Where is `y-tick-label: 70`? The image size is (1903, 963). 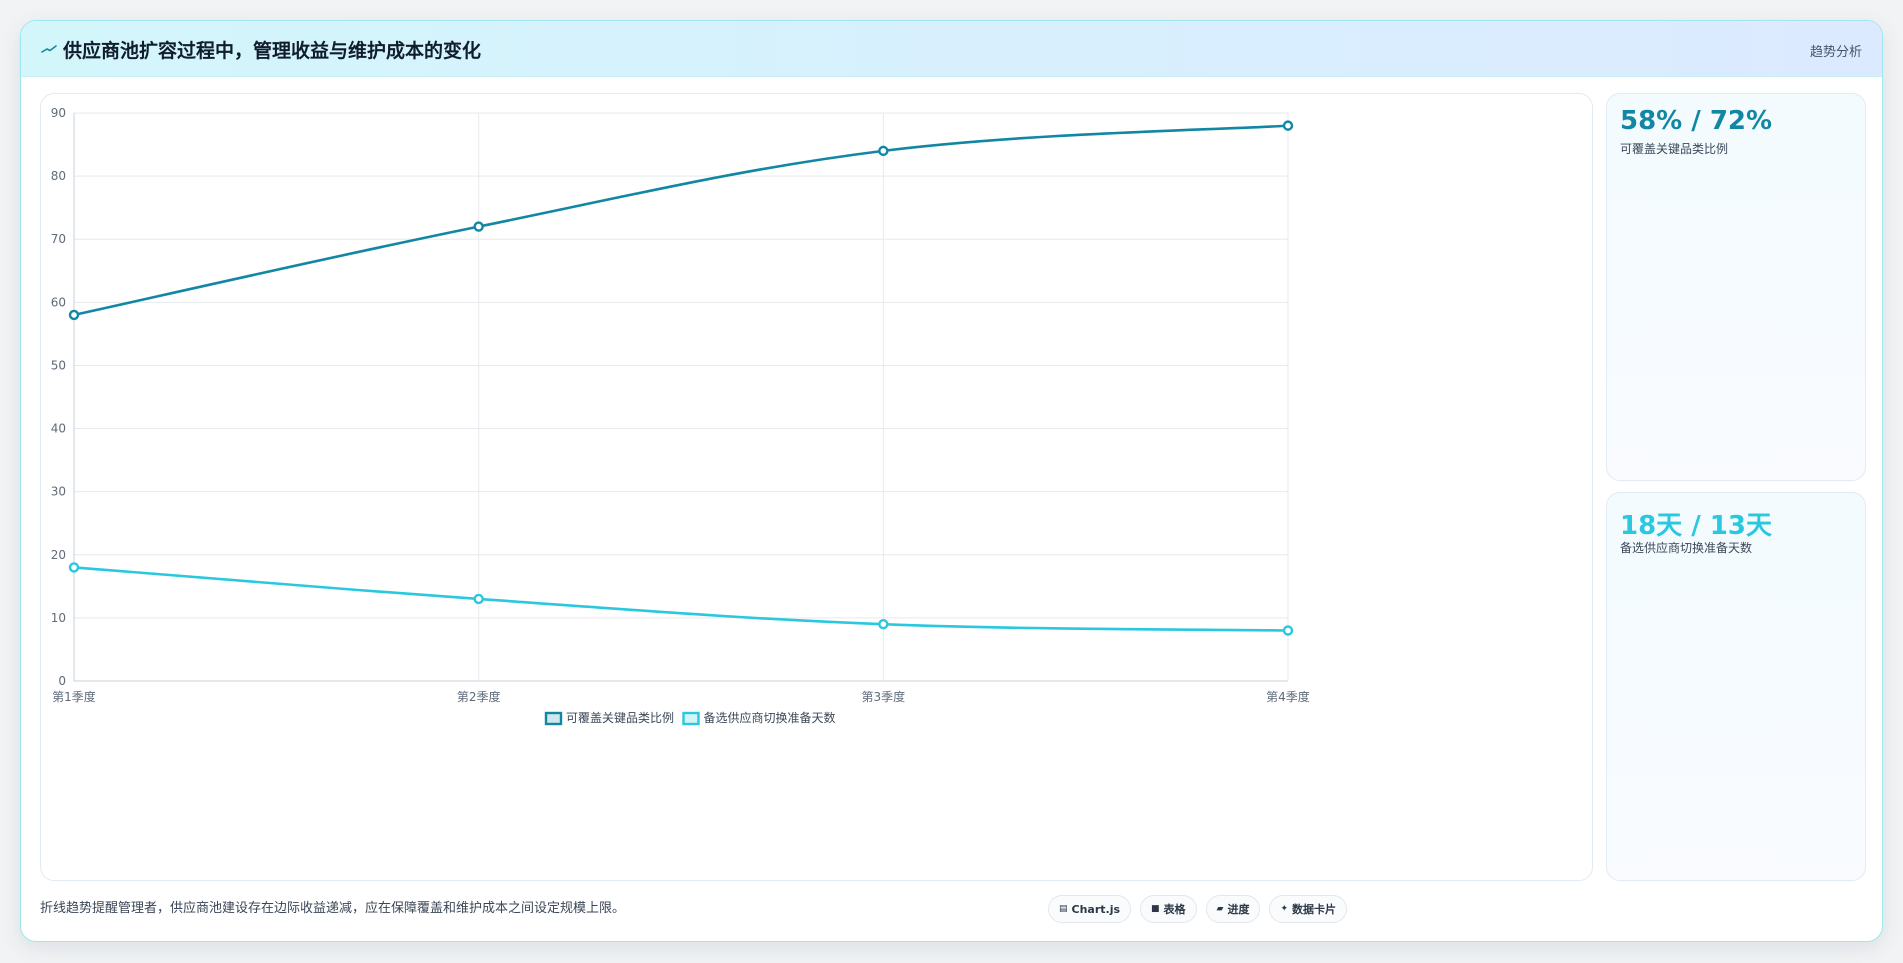
y-tick-label: 70 is located at coordinates (58, 239).